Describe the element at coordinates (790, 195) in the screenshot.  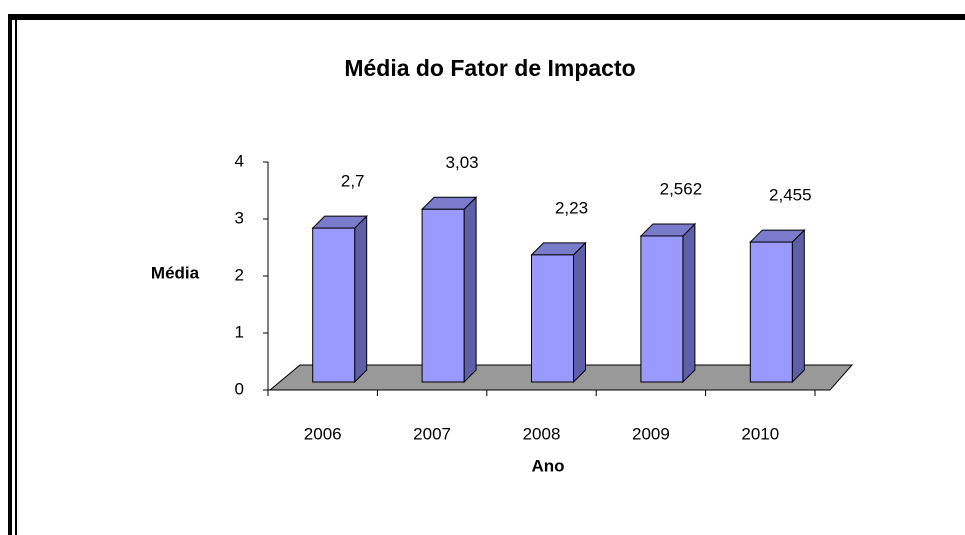
I see `value-label: 2,455` at that location.